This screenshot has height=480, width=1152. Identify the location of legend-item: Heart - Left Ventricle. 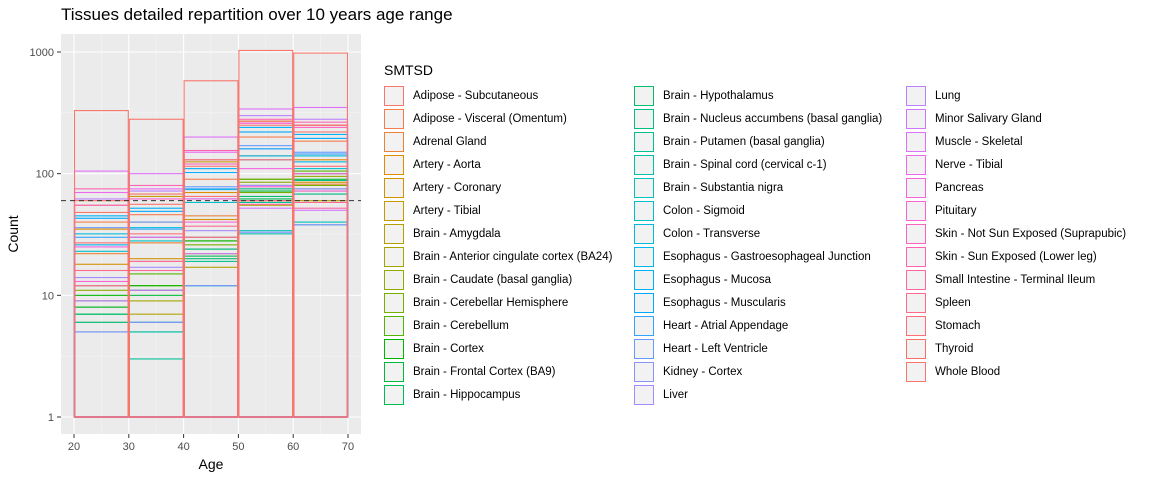
(701, 348).